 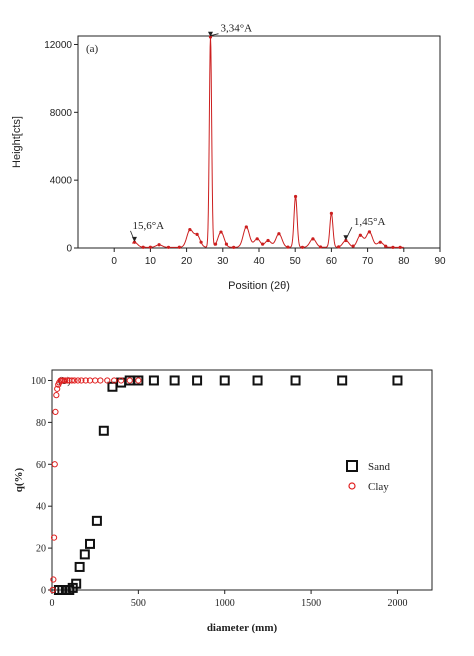 What do you see at coordinates (61, 181) in the screenshot?
I see `y-tick-label-a: 4000` at bounding box center [61, 181].